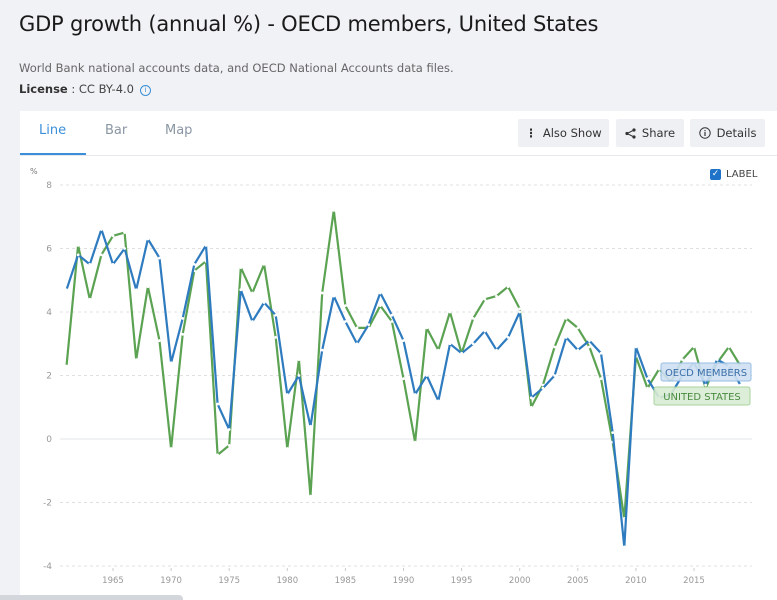 This screenshot has width=777, height=600. I want to click on license-label: License, so click(43, 89).